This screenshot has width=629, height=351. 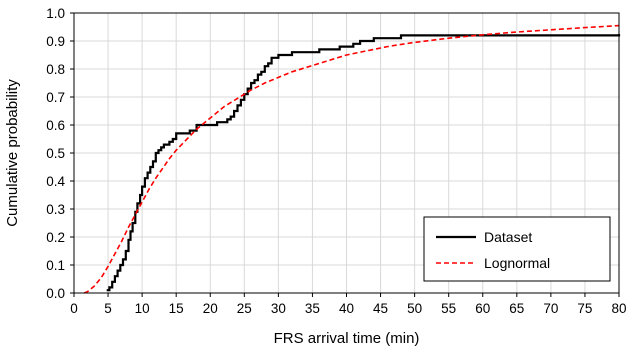 I want to click on x-tick-label: 70, so click(x=550, y=308).